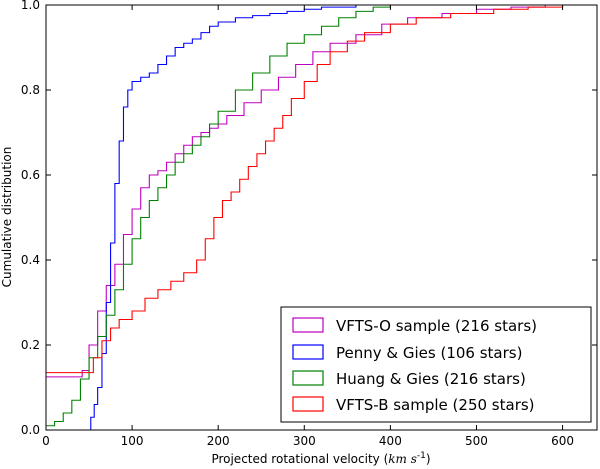 The image size is (600, 469). I want to click on legend-swatch-penny-gies, so click(308, 352).